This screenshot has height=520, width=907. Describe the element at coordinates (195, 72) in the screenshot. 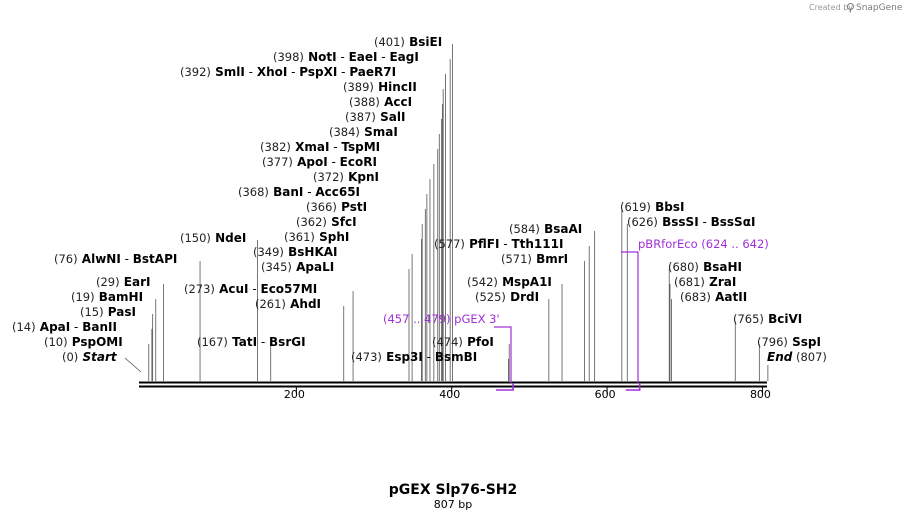

I see `site-position: (392)` at that location.